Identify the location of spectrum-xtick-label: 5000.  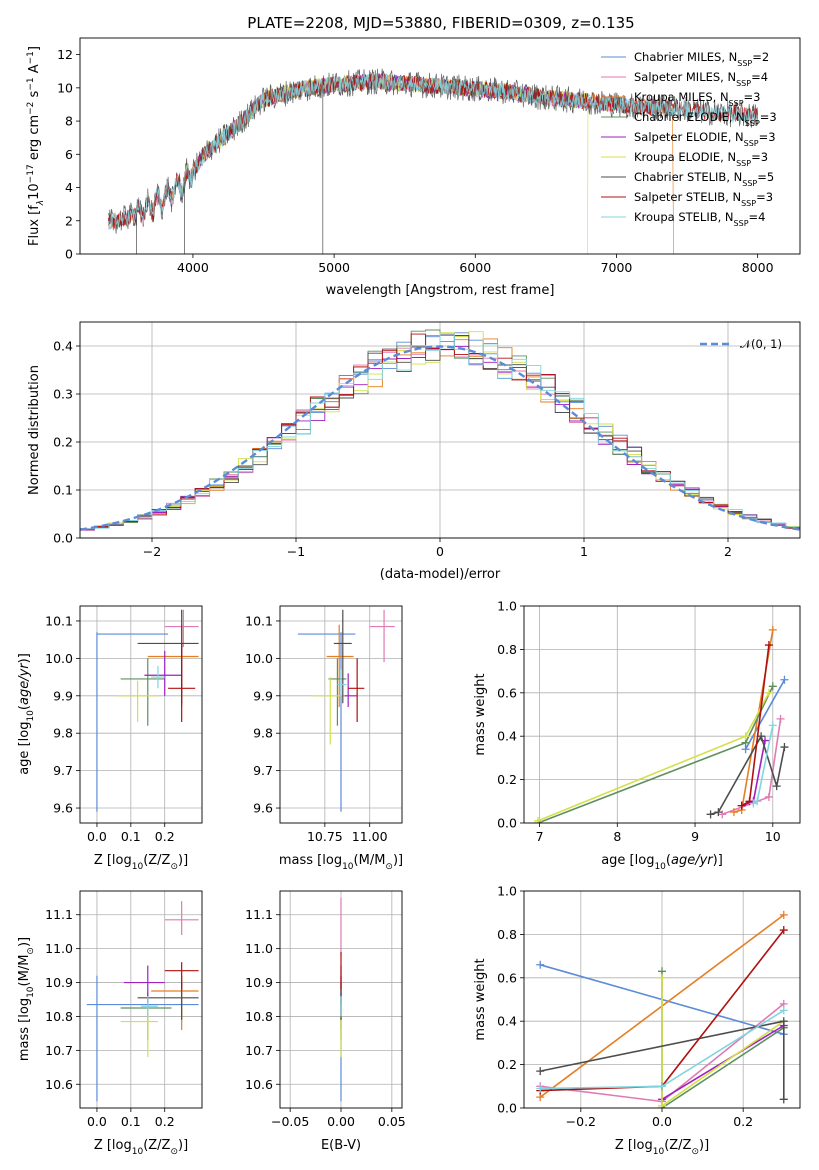
(334, 267).